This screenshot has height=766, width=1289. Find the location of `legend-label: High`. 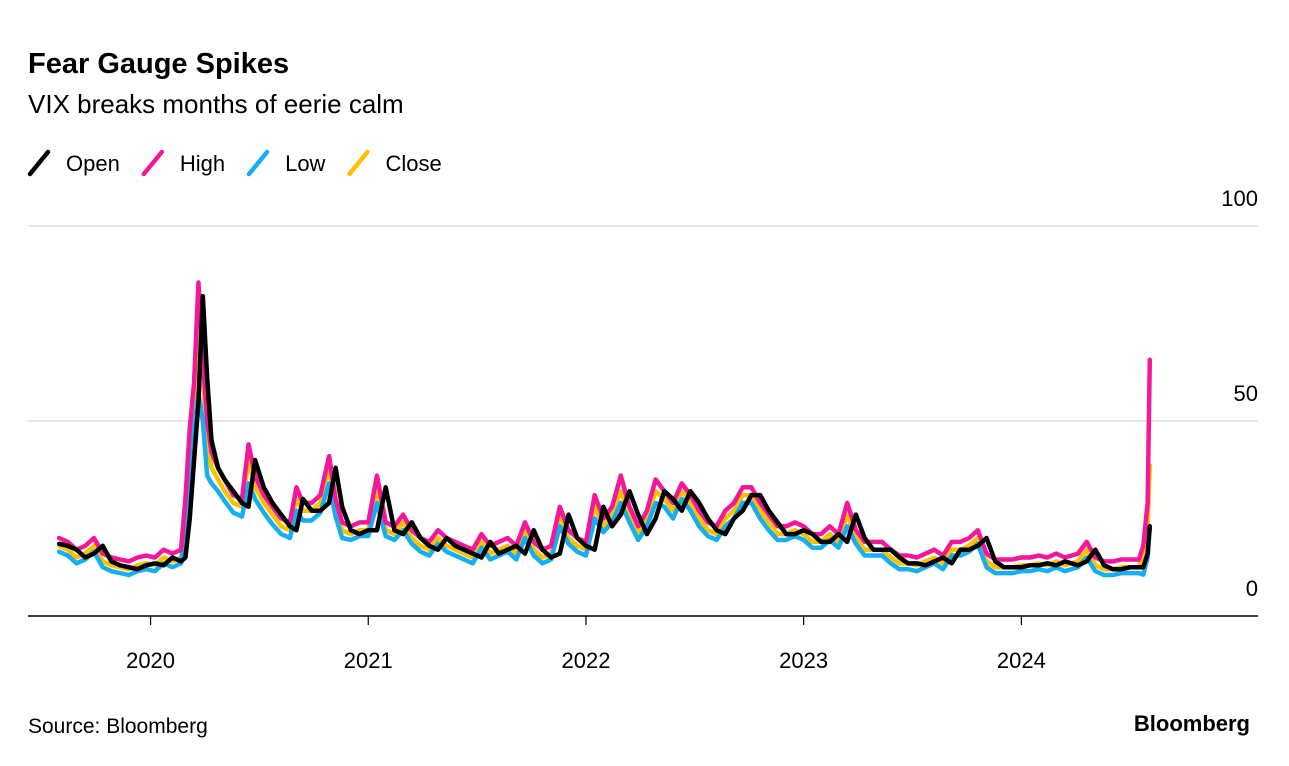

legend-label: High is located at coordinates (202, 163).